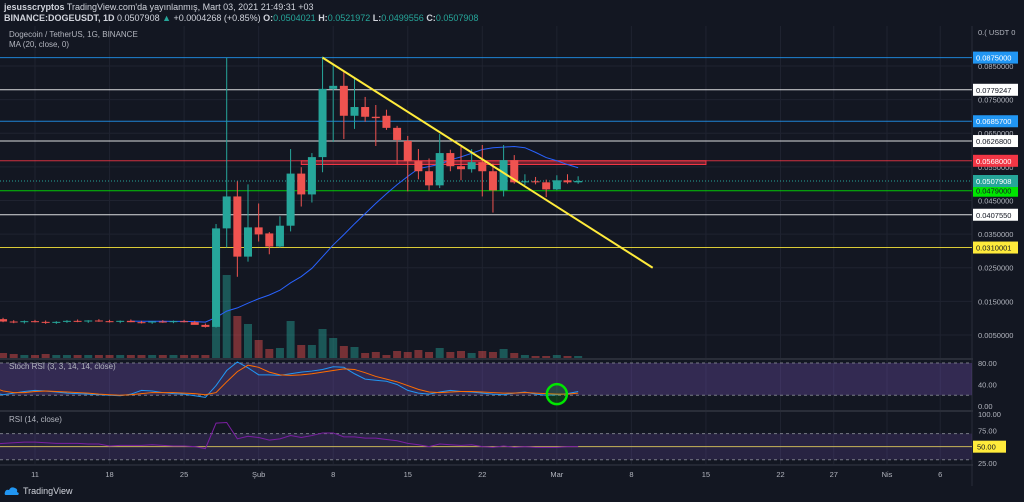 Image resolution: width=1024 pixels, height=502 pixels. I want to click on price-tick-label: 0.0250000, so click(995, 268).